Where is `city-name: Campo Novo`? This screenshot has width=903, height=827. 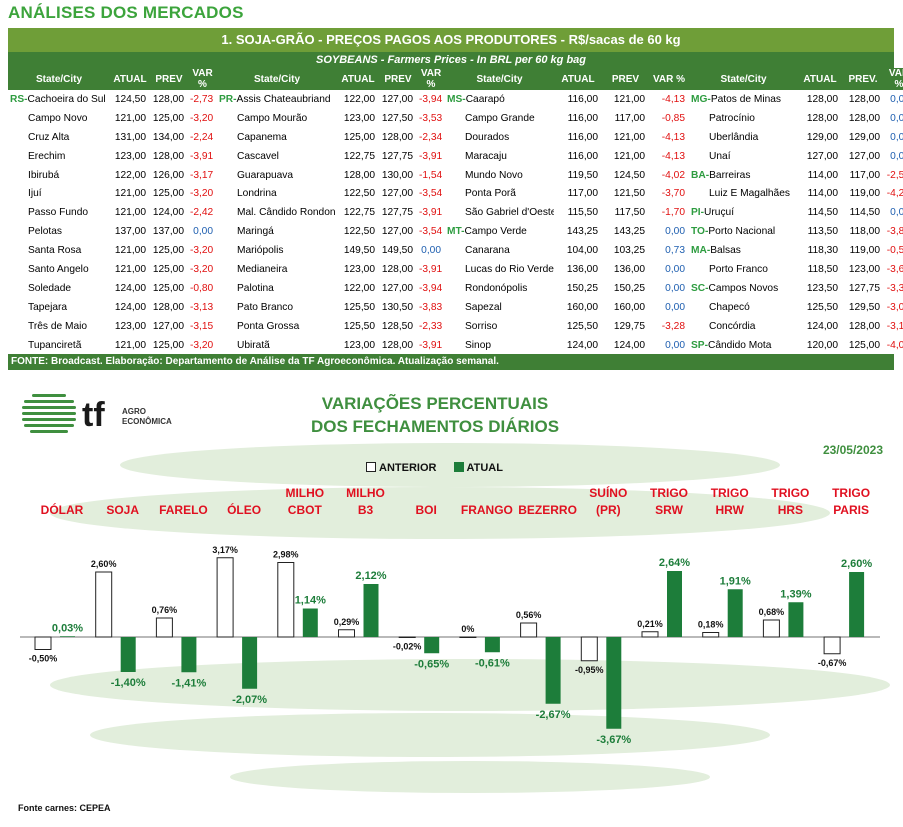 city-name: Campo Novo is located at coordinates (58, 118).